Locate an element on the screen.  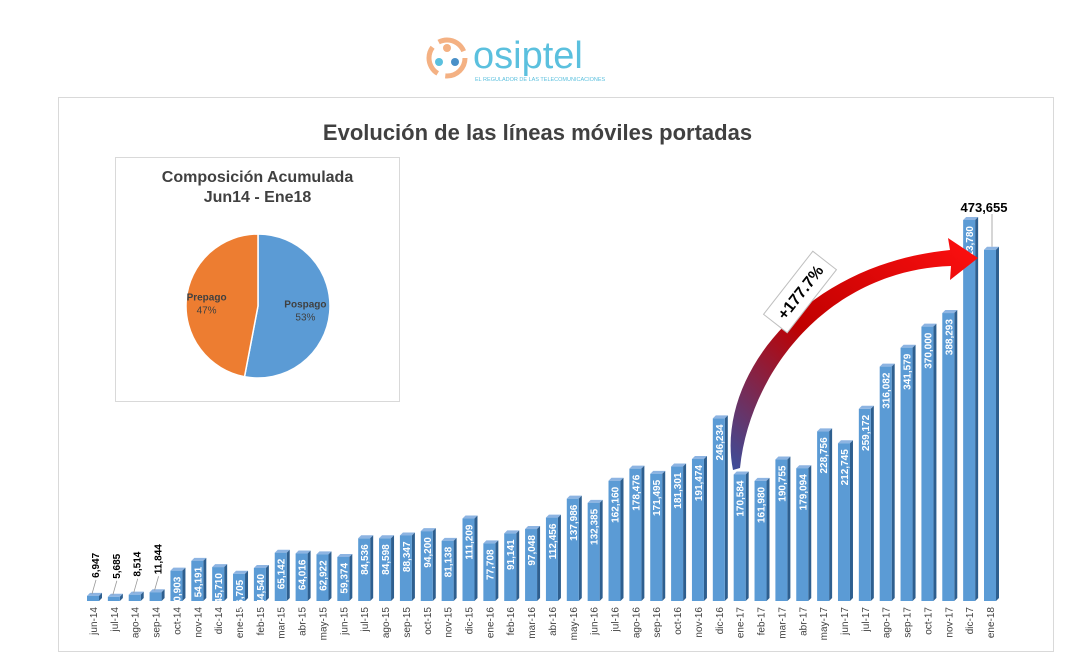
data-label: 228,756 is located at coordinates (824, 455).